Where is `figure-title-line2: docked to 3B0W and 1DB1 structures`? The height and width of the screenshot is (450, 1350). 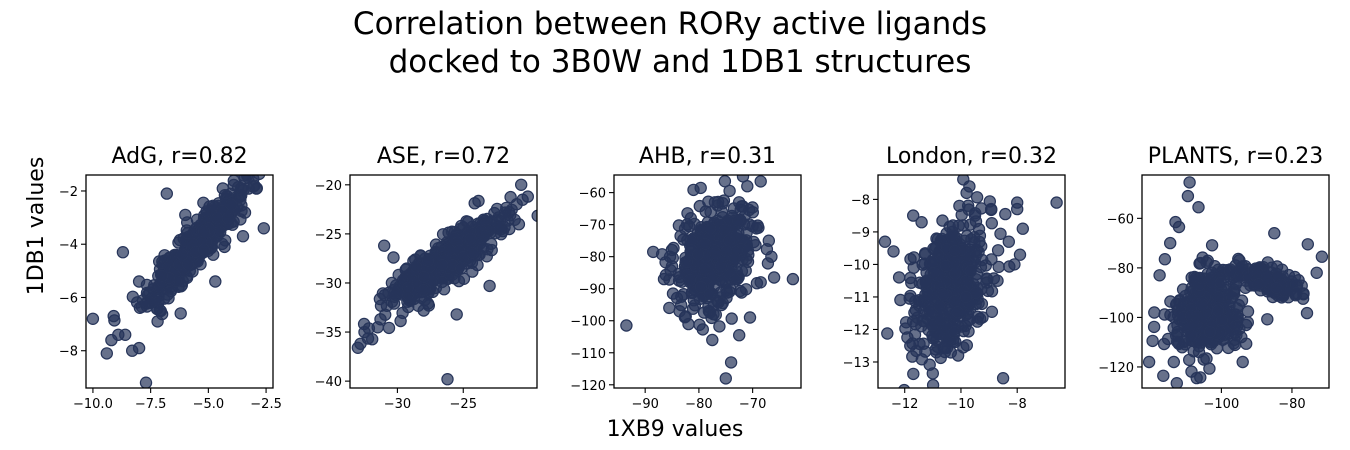 figure-title-line2: docked to 3B0W and 1DB1 structures is located at coordinates (680, 62).